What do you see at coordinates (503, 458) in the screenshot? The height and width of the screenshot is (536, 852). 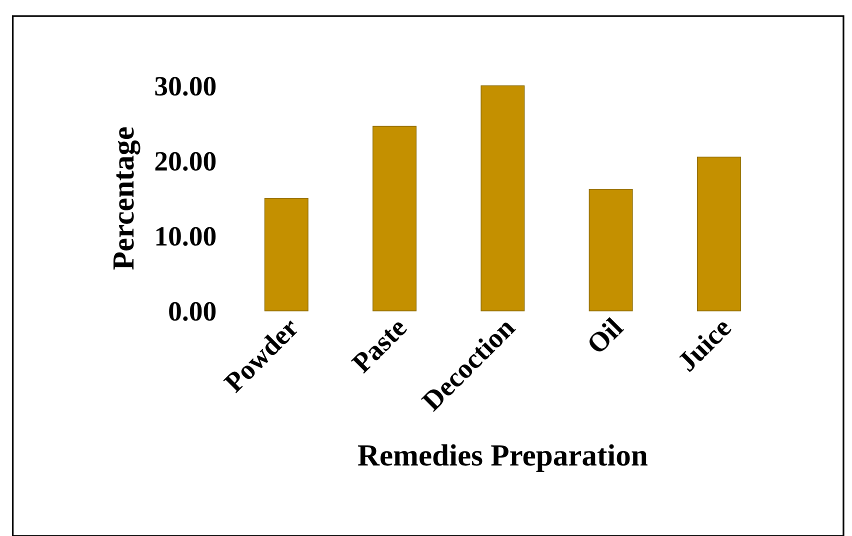 I see `x-axis-title: Remedies Preparation` at bounding box center [503, 458].